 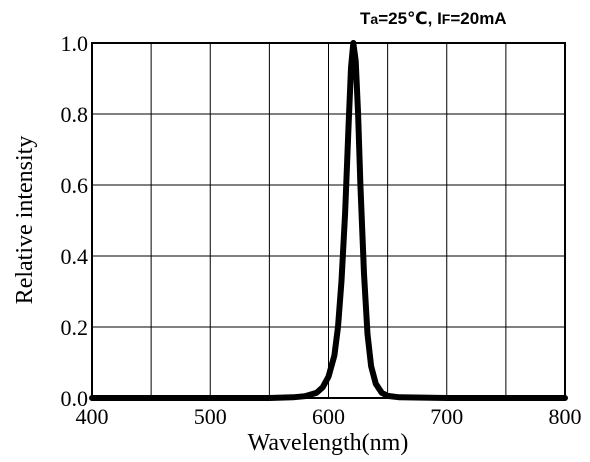 What do you see at coordinates (92, 416) in the screenshot?
I see `x-tick-label: 400` at bounding box center [92, 416].